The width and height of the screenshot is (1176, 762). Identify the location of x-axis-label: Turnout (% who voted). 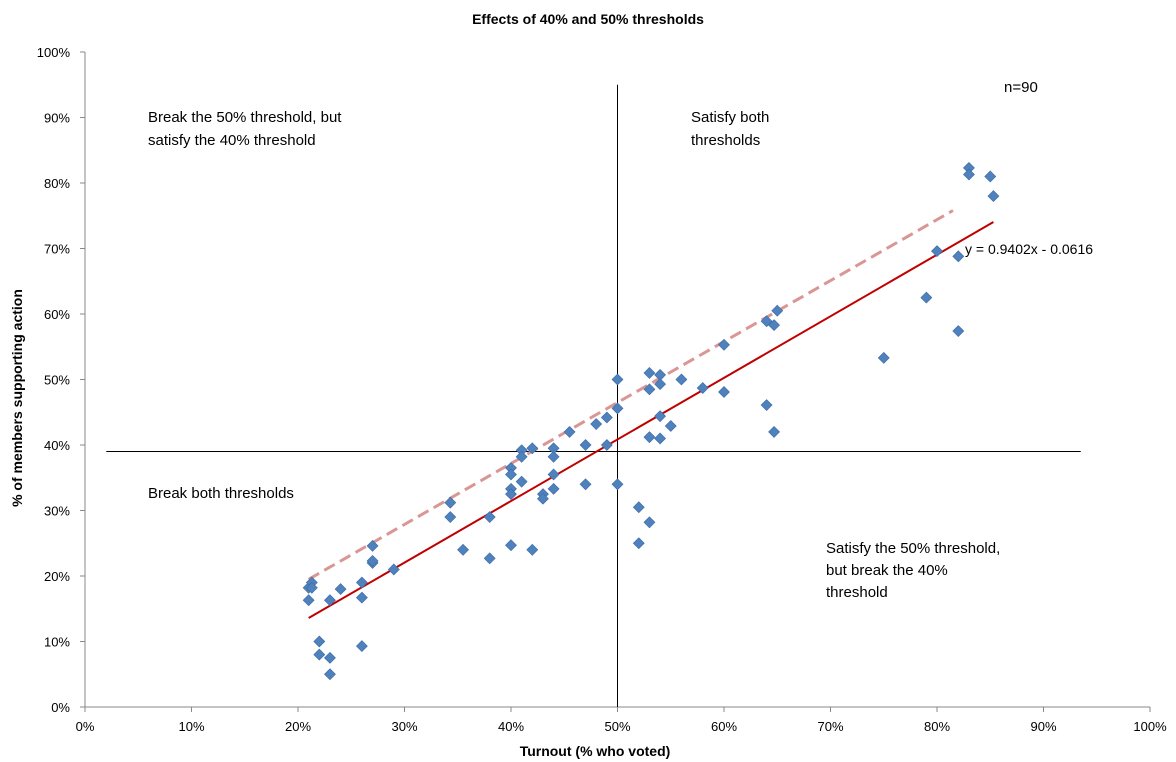
(595, 751).